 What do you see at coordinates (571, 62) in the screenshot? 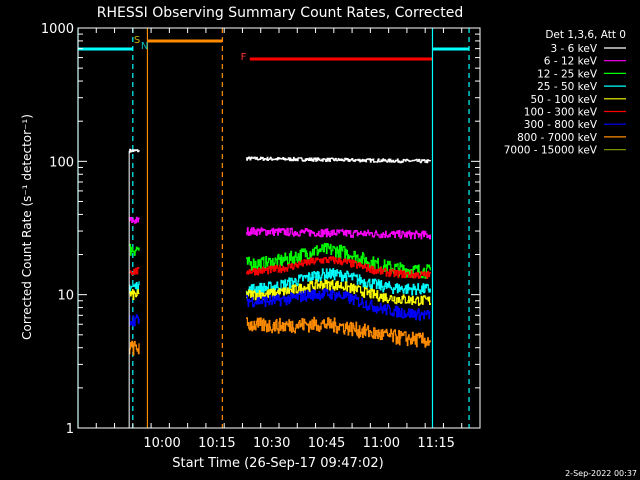
I see `legend-label: 6 - 12 keV` at bounding box center [571, 62].